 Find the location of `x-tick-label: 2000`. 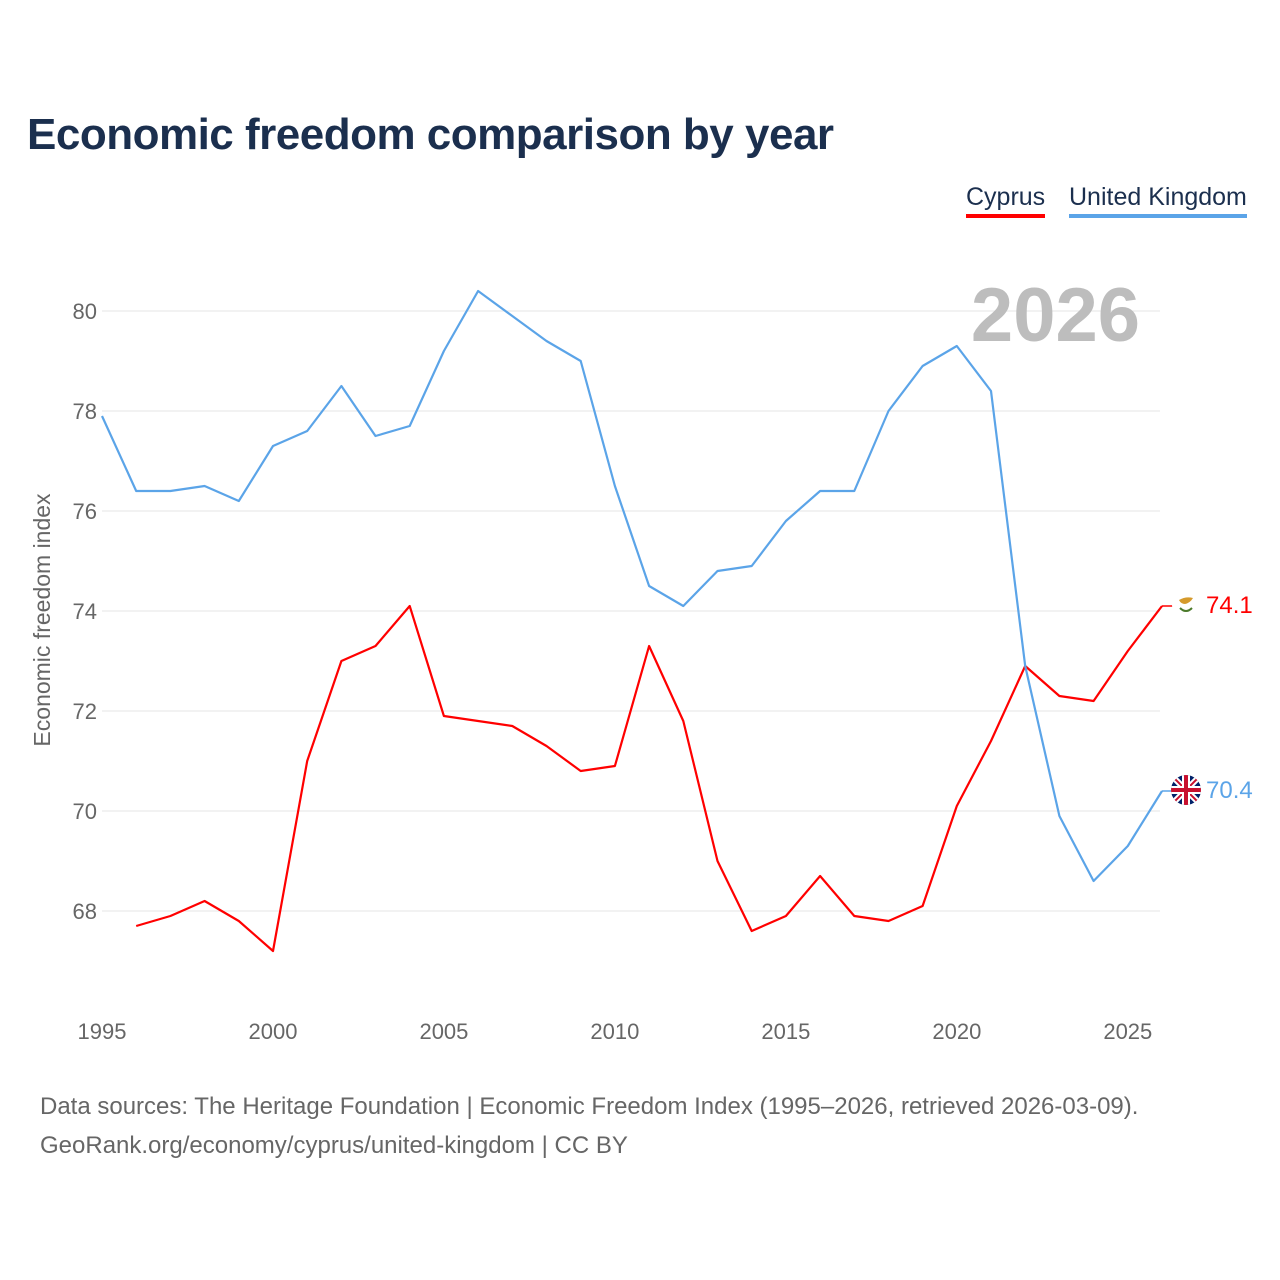

x-tick-label: 2000 is located at coordinates (272, 1031).